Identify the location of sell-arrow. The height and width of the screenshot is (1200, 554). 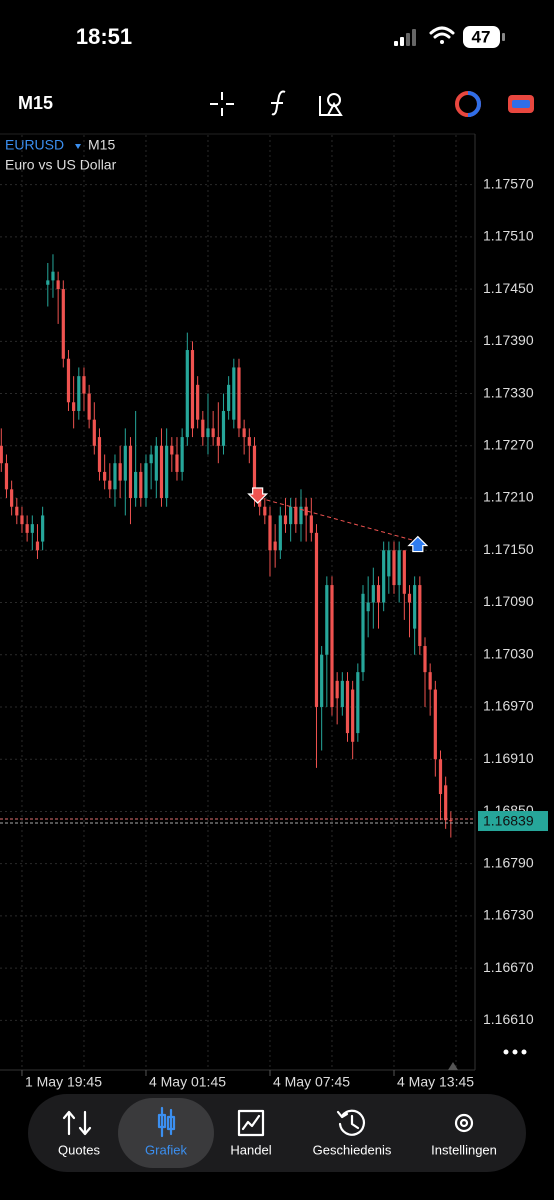
(258, 495).